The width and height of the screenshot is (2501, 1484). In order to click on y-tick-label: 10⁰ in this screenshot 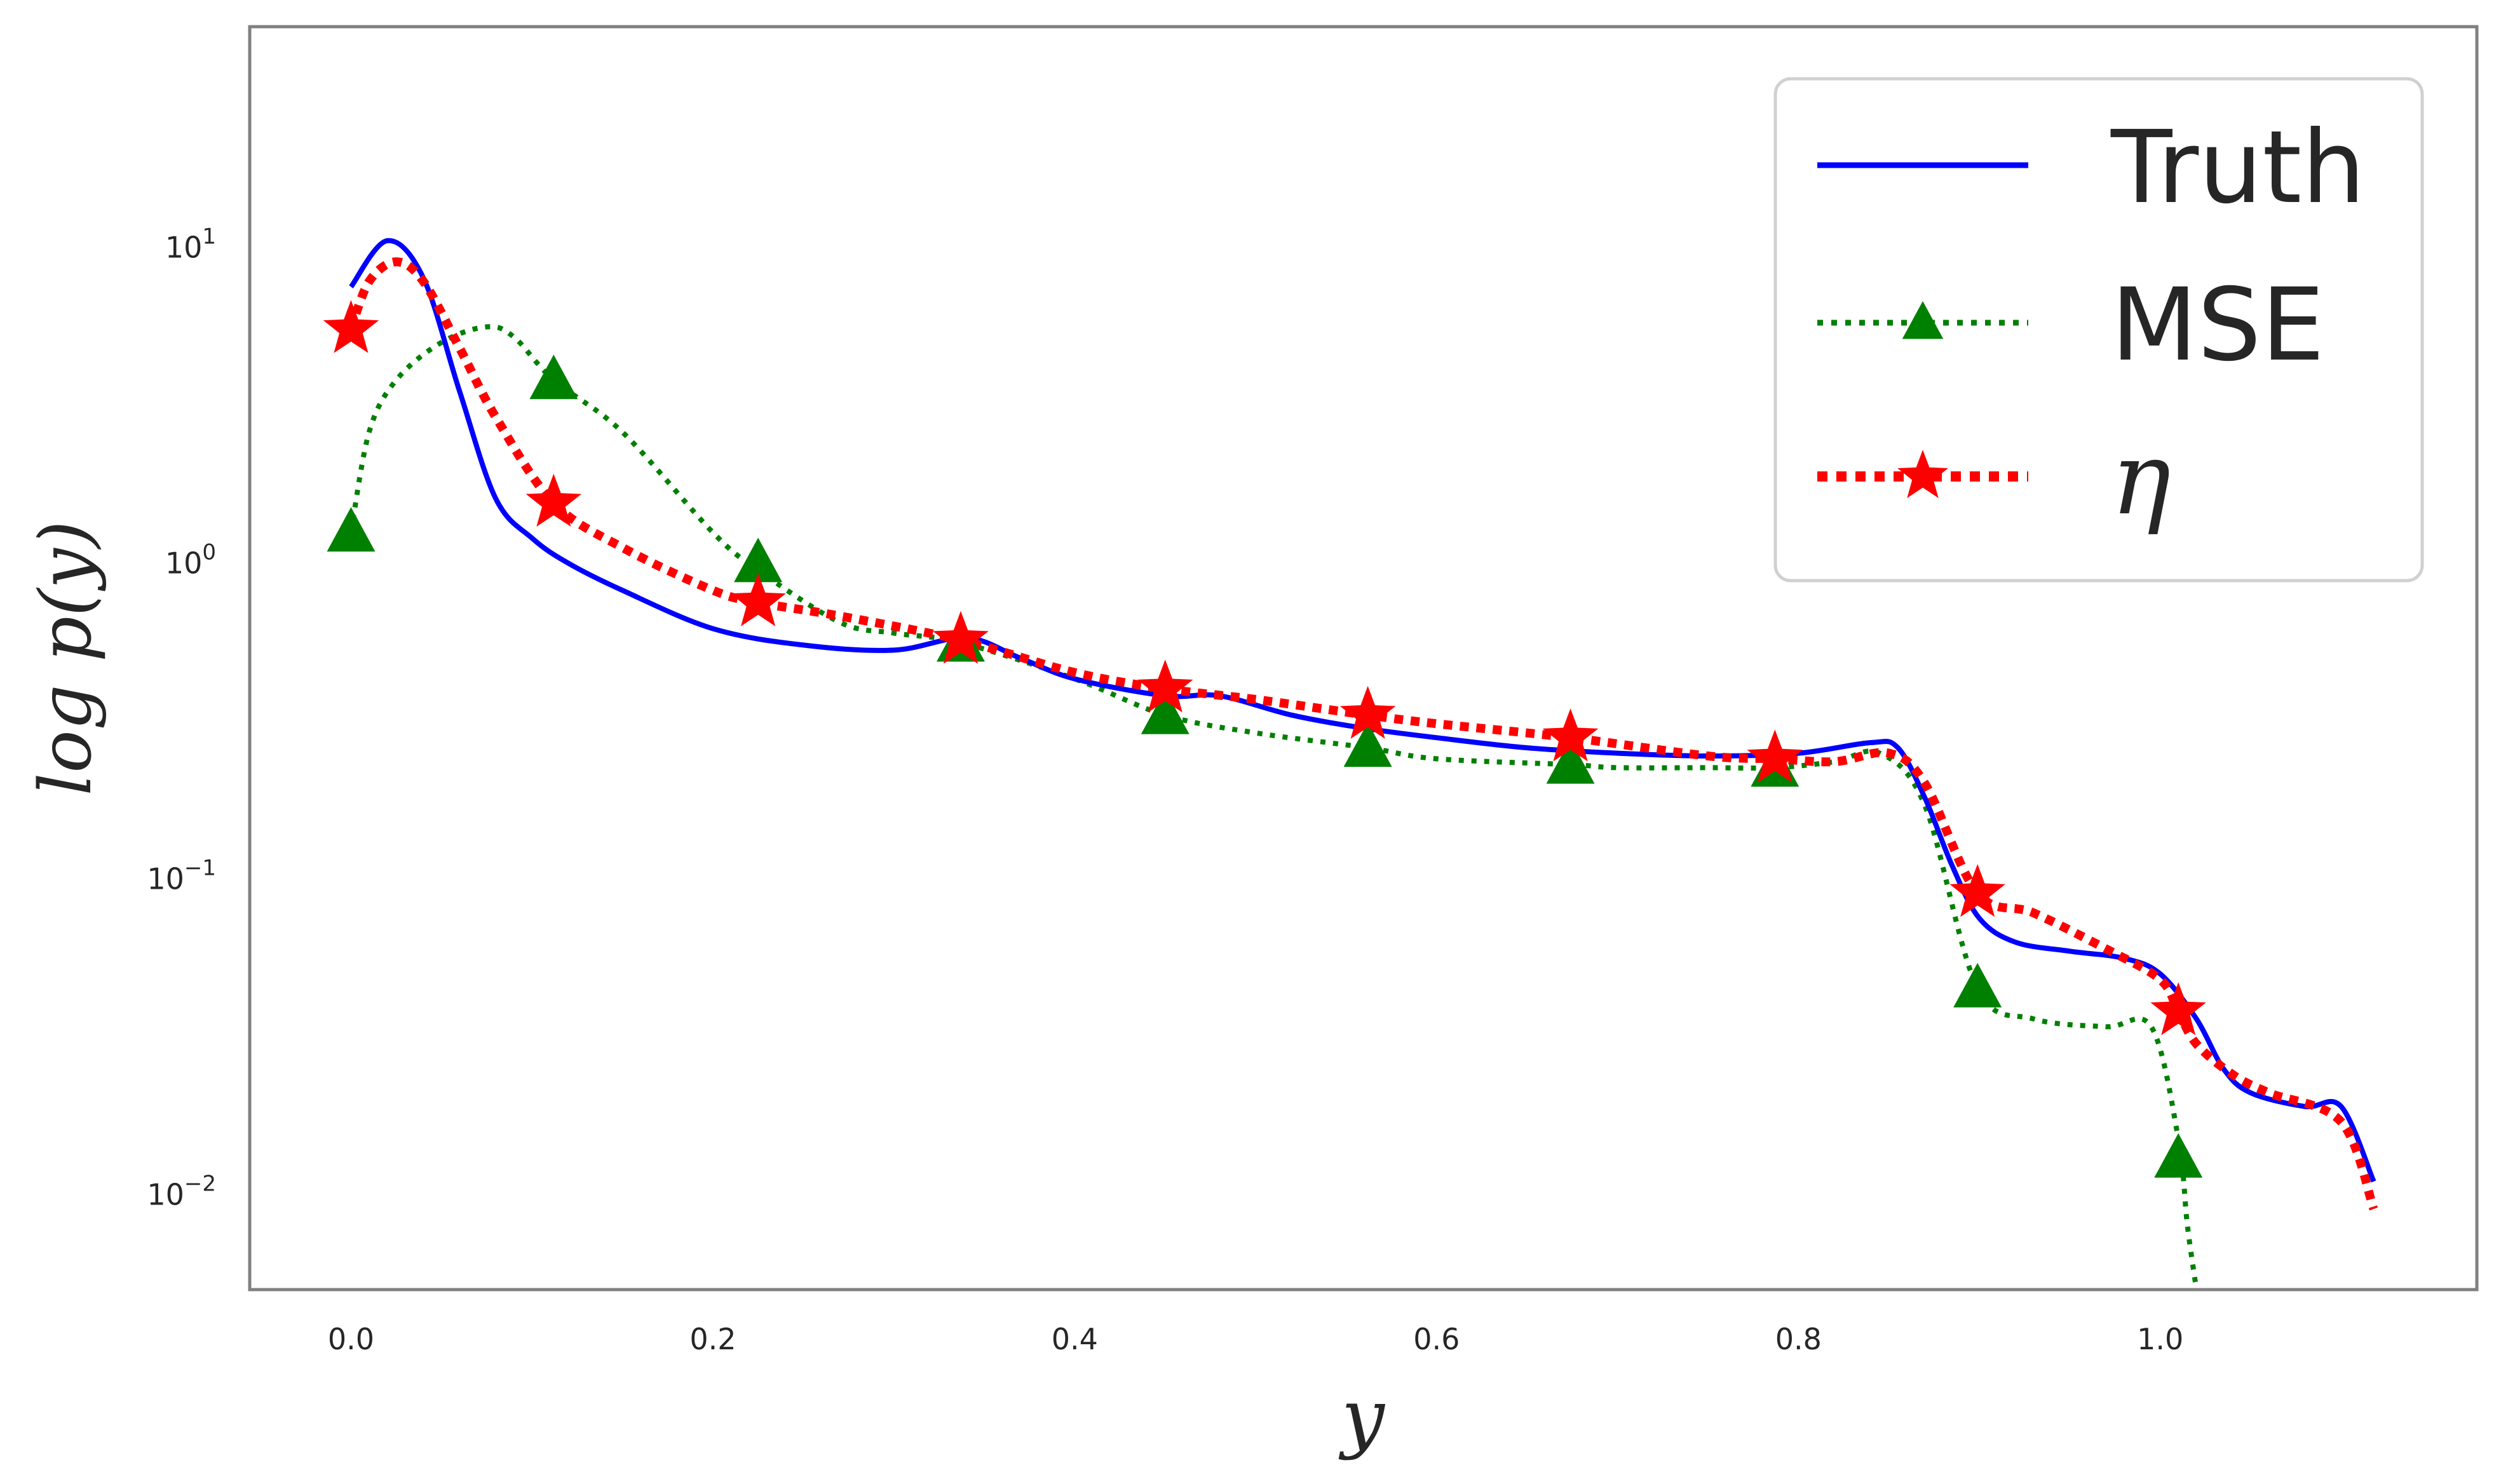, I will do `click(190, 559)`.